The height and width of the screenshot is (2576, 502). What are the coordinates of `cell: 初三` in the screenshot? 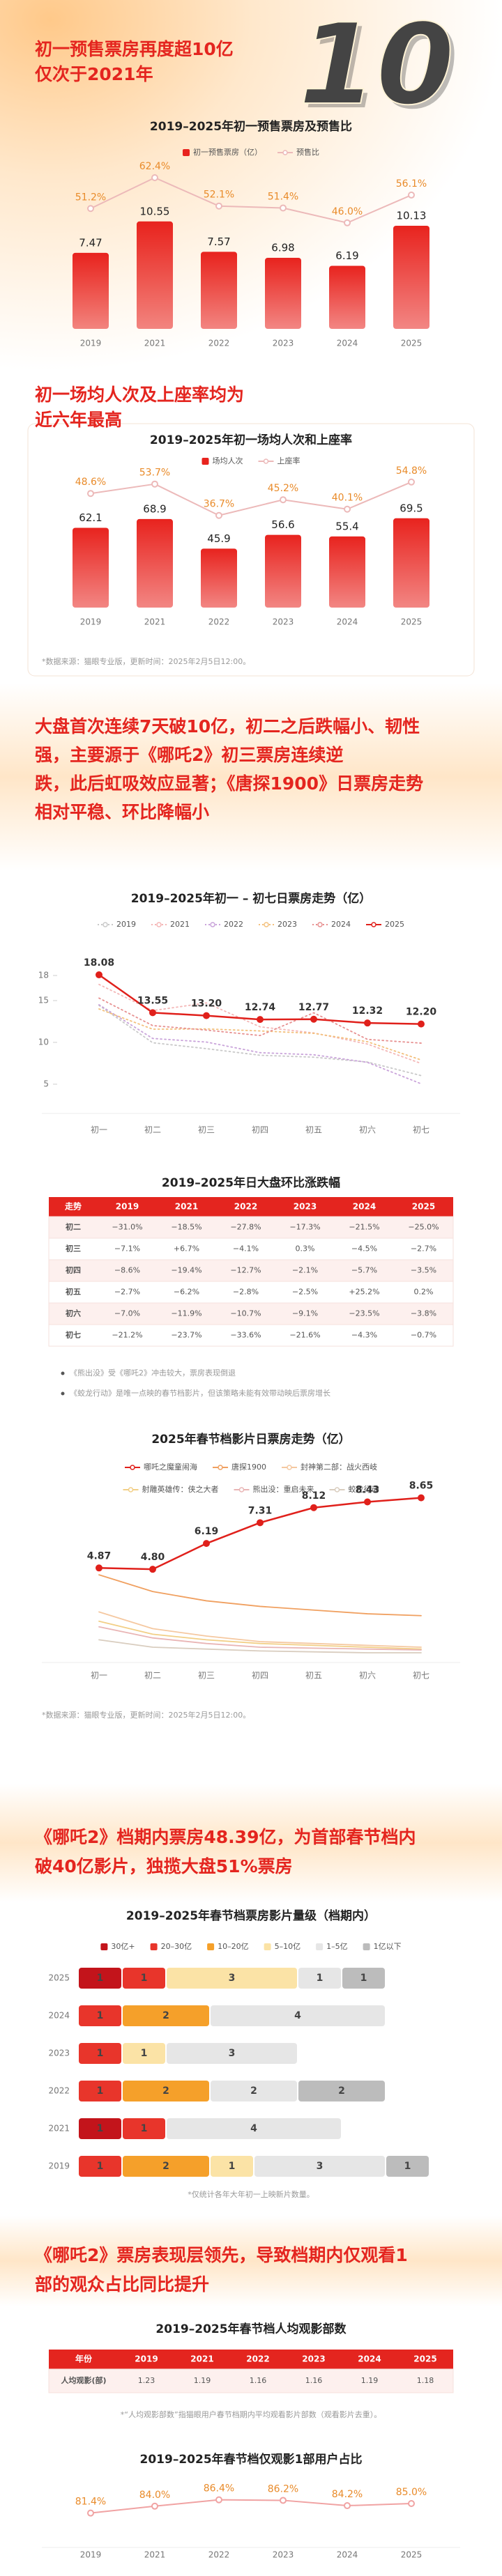 It's located at (73, 1249).